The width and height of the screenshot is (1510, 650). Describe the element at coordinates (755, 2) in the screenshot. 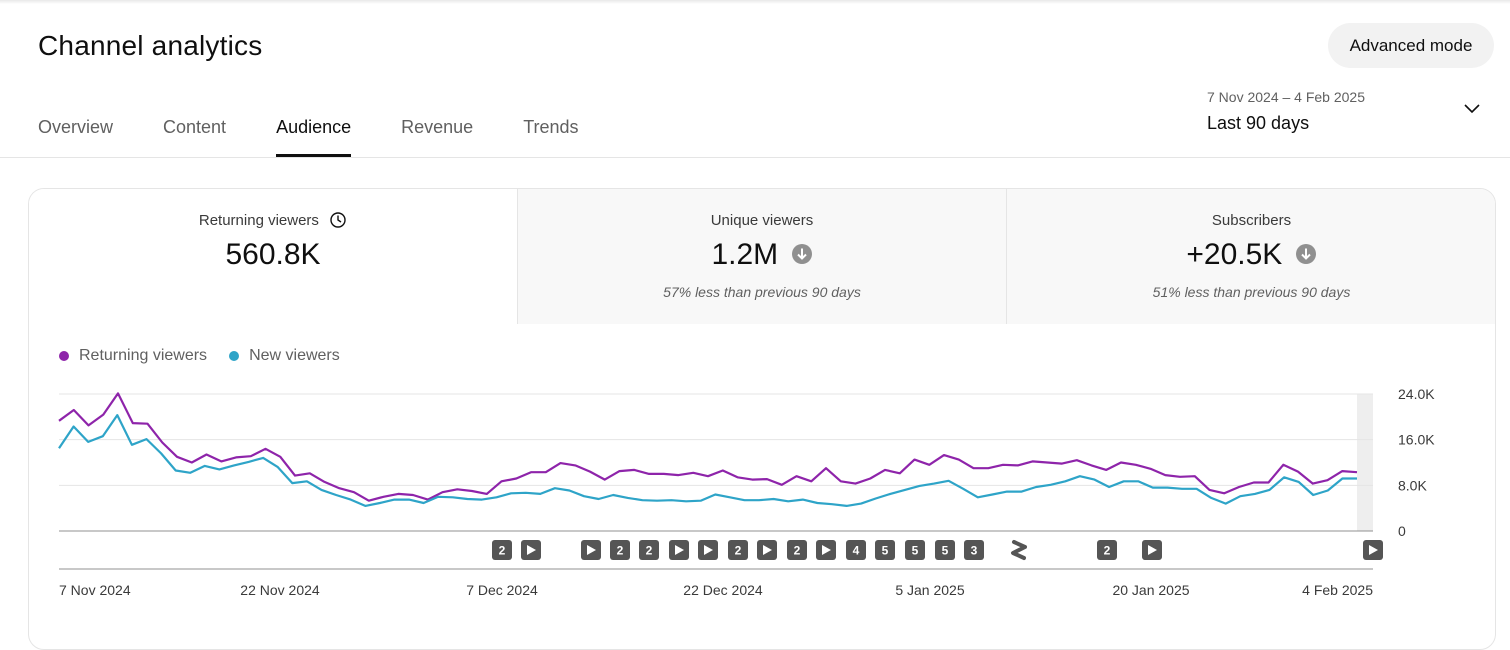

I see `top-shadow` at that location.